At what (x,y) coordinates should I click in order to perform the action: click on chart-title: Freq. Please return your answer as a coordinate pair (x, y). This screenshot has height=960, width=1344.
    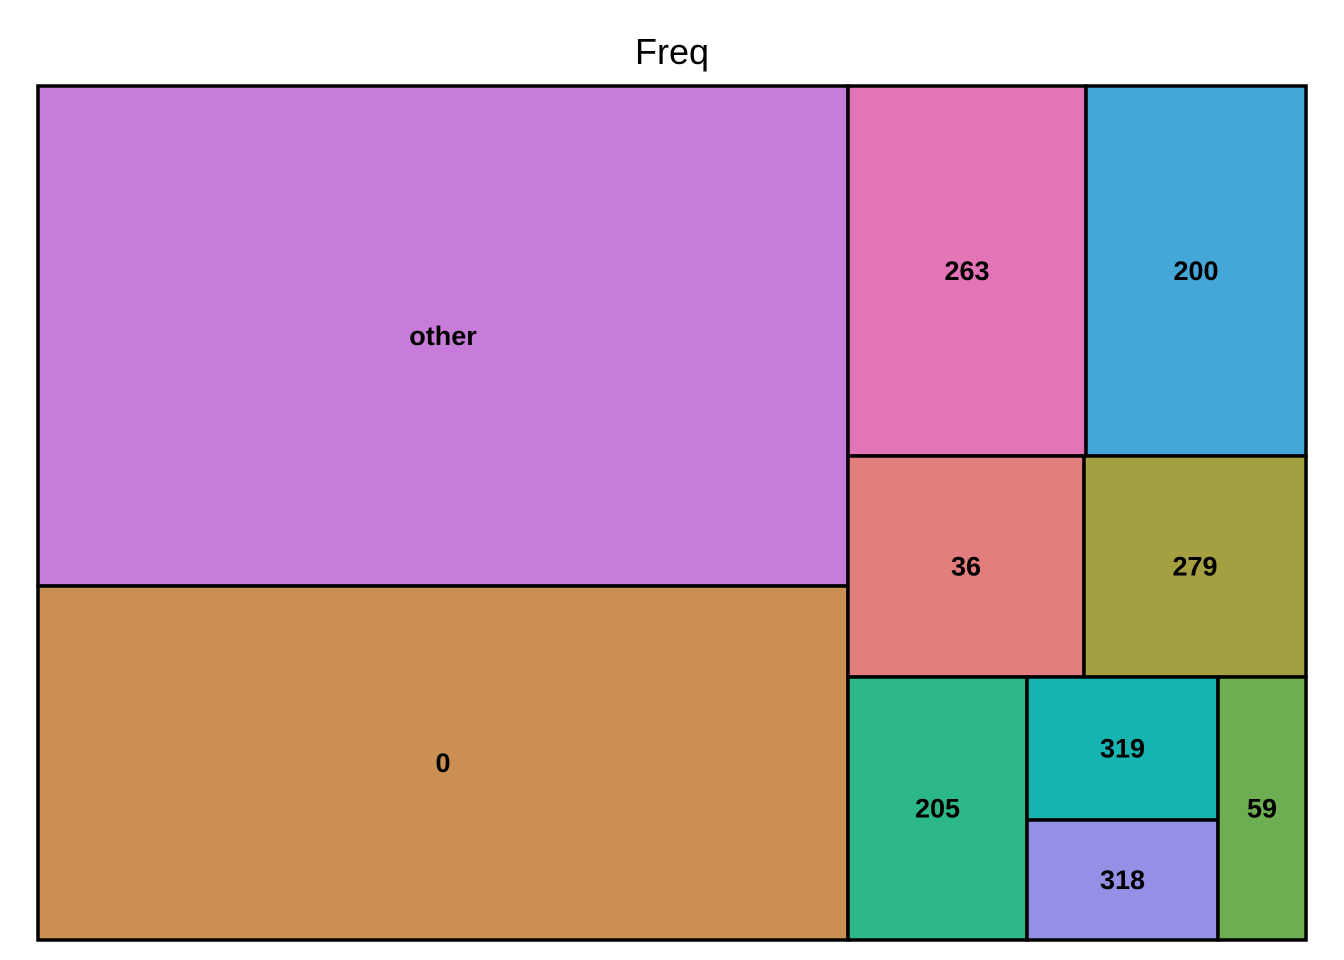
    Looking at the image, I should click on (672, 51).